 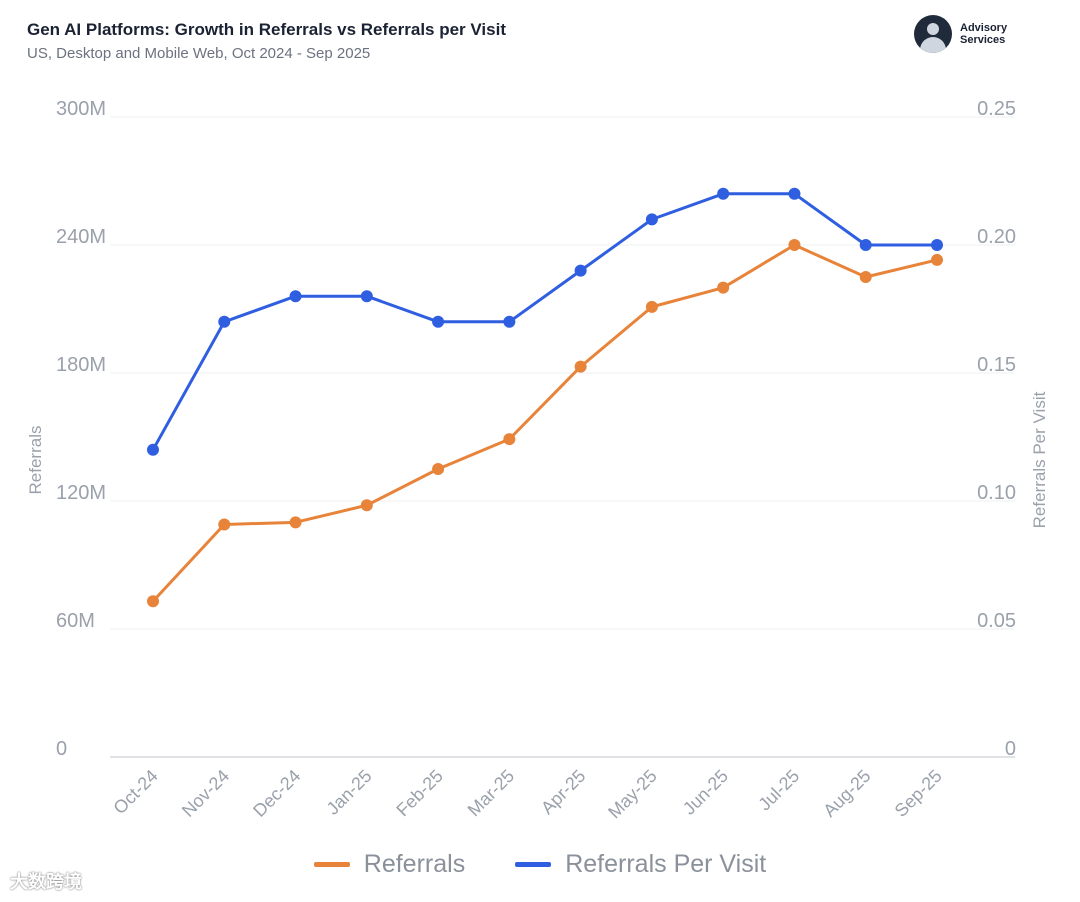 I want to click on legend-item-referrals-per-visit: Referrals Per Visit, so click(x=640, y=864).